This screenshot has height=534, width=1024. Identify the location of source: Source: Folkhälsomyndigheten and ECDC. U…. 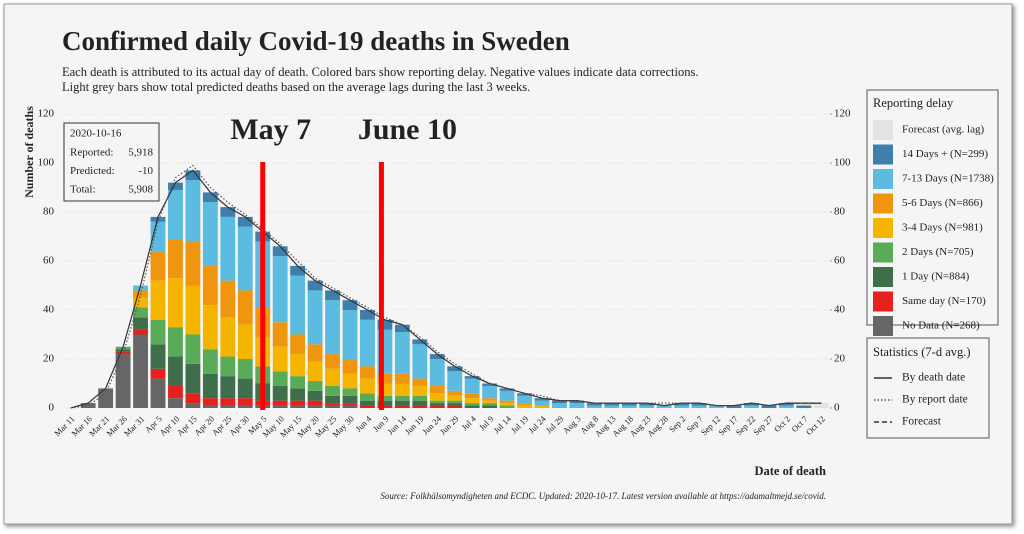
(603, 496).